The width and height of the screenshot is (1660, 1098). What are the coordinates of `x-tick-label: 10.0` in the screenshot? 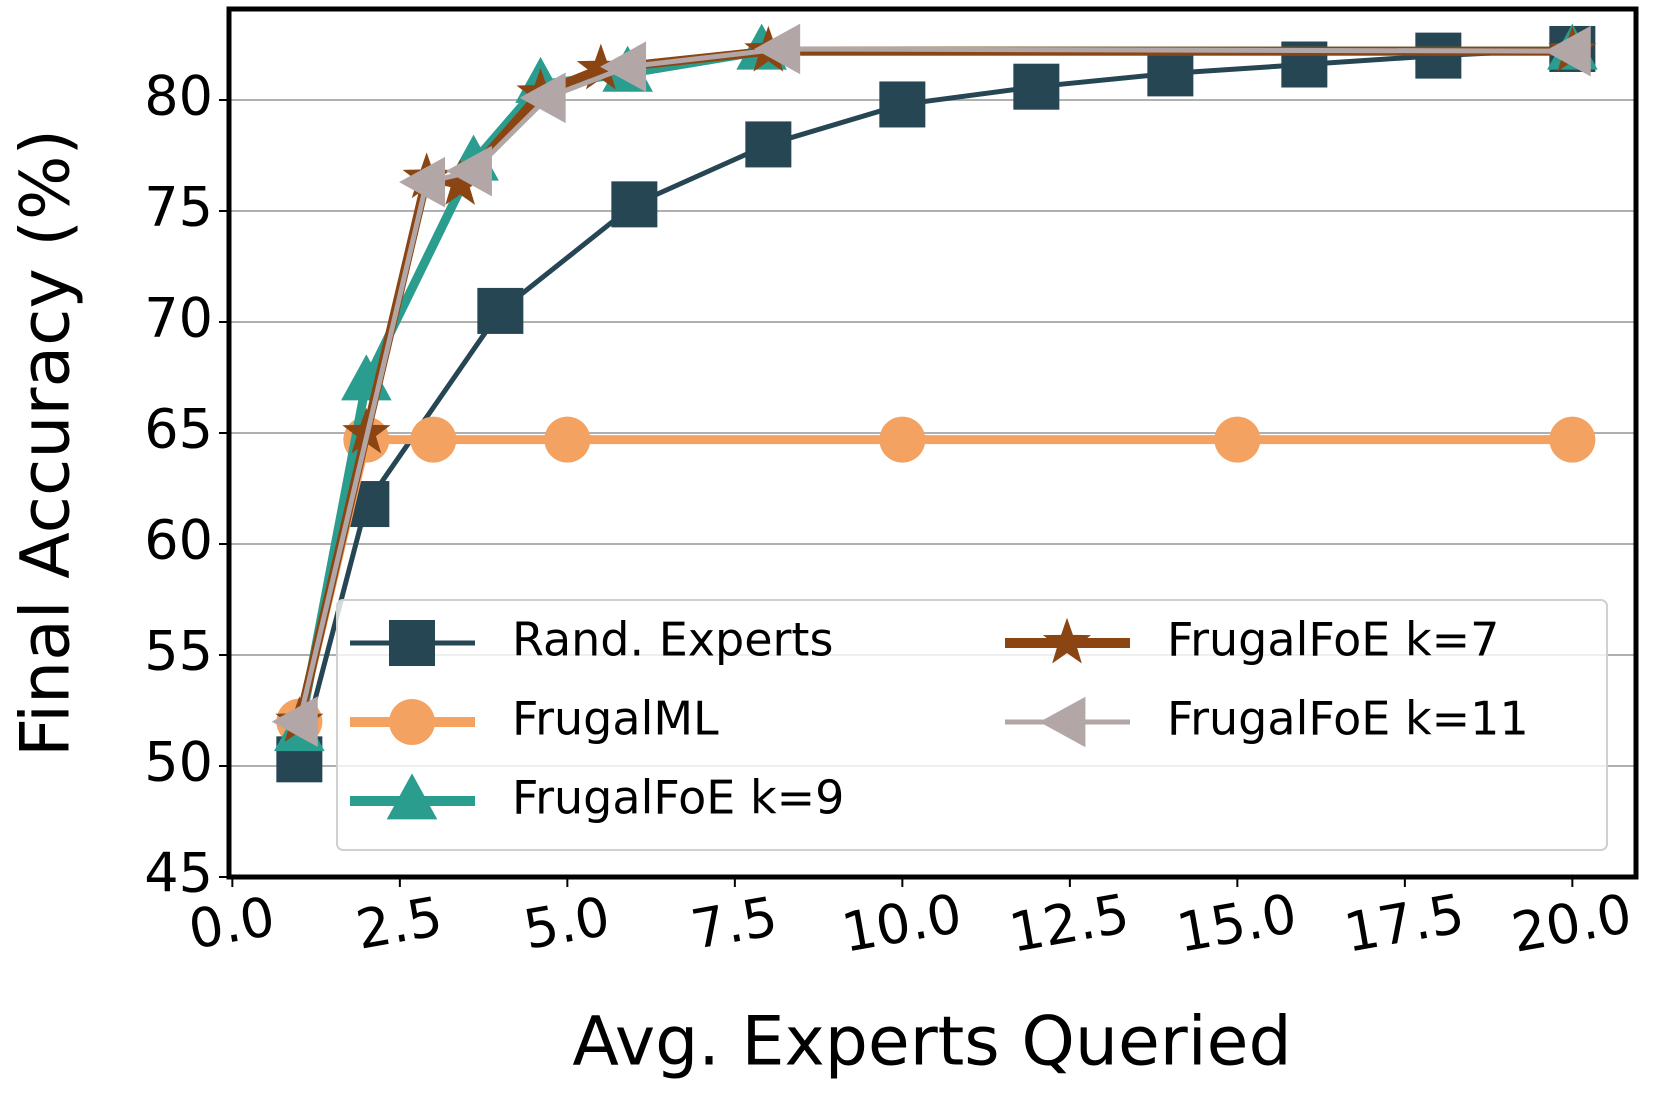 It's located at (901, 923).